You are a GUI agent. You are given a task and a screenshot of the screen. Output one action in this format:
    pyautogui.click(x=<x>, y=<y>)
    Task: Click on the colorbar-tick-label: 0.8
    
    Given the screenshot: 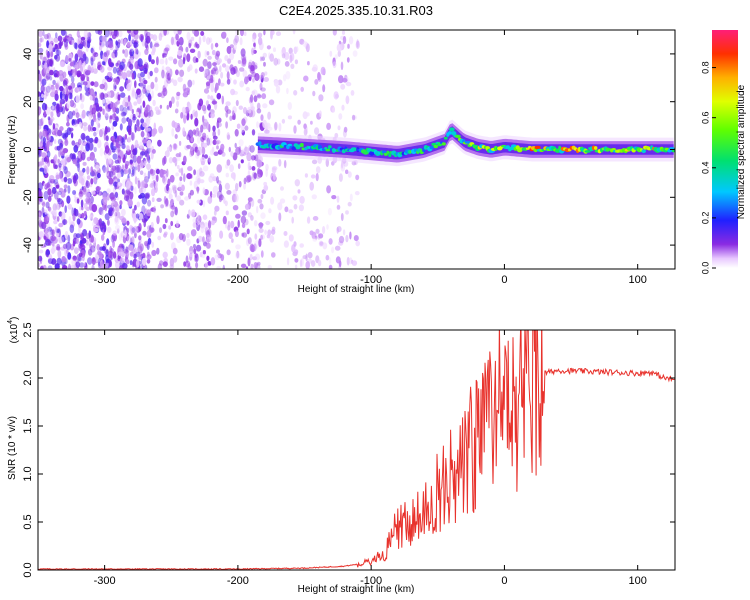 What is the action you would take?
    pyautogui.click(x=705, y=67)
    